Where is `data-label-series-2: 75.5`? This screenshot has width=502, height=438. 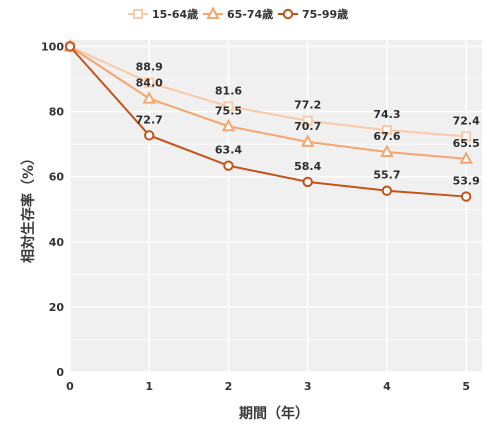
data-label-series-2: 75.5 is located at coordinates (228, 110).